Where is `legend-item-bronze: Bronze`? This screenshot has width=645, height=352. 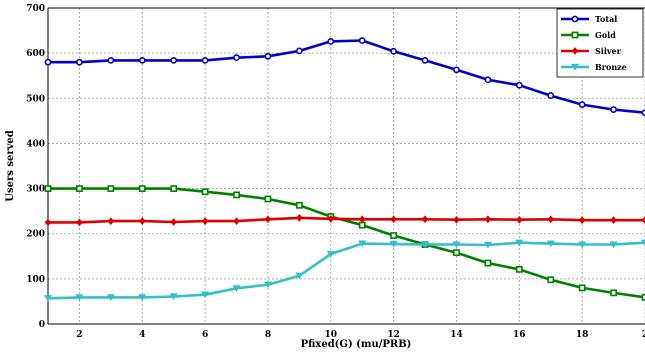 legend-item-bronze: Bronze is located at coordinates (594, 67).